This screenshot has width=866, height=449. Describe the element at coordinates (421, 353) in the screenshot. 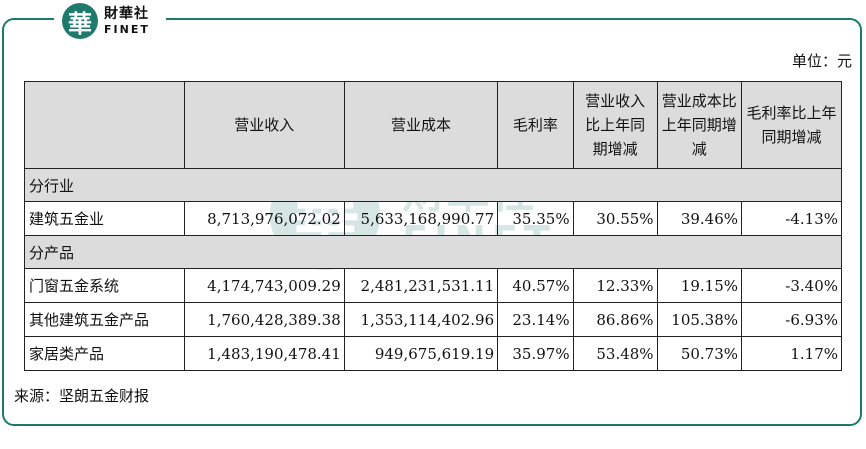

I see `cost-cell: 949,675,619.19` at that location.